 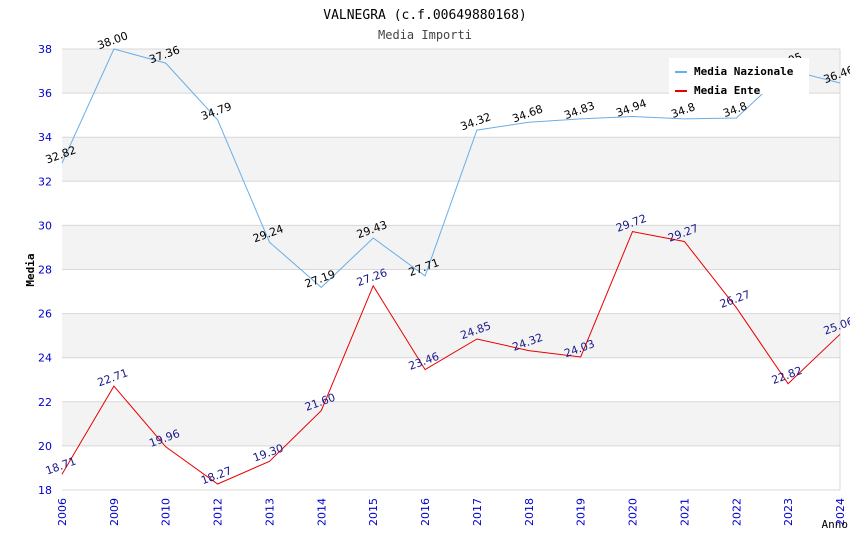 I want to click on data-label: 18.71, so click(x=61, y=466).